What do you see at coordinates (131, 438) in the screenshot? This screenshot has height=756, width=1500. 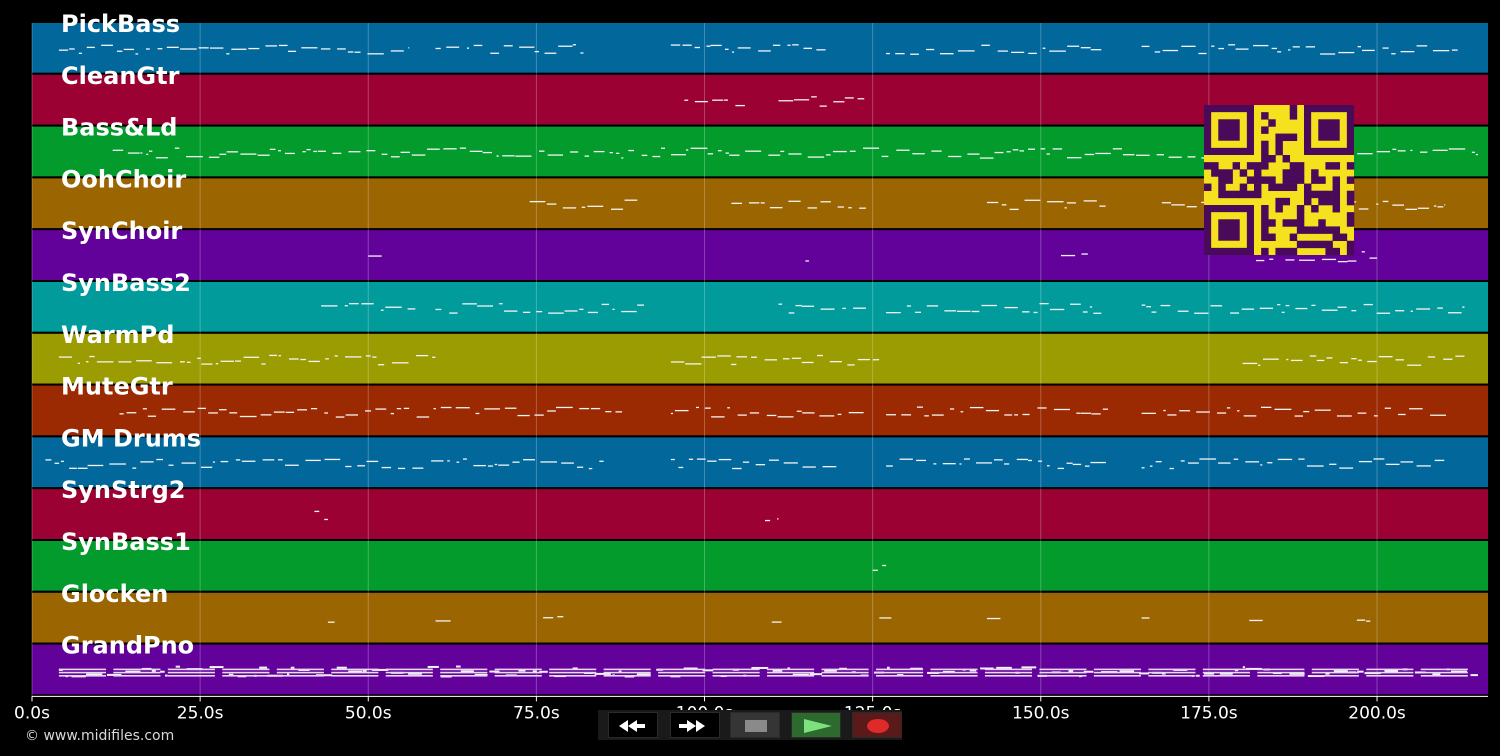 I see `track-label: GM Drums` at bounding box center [131, 438].